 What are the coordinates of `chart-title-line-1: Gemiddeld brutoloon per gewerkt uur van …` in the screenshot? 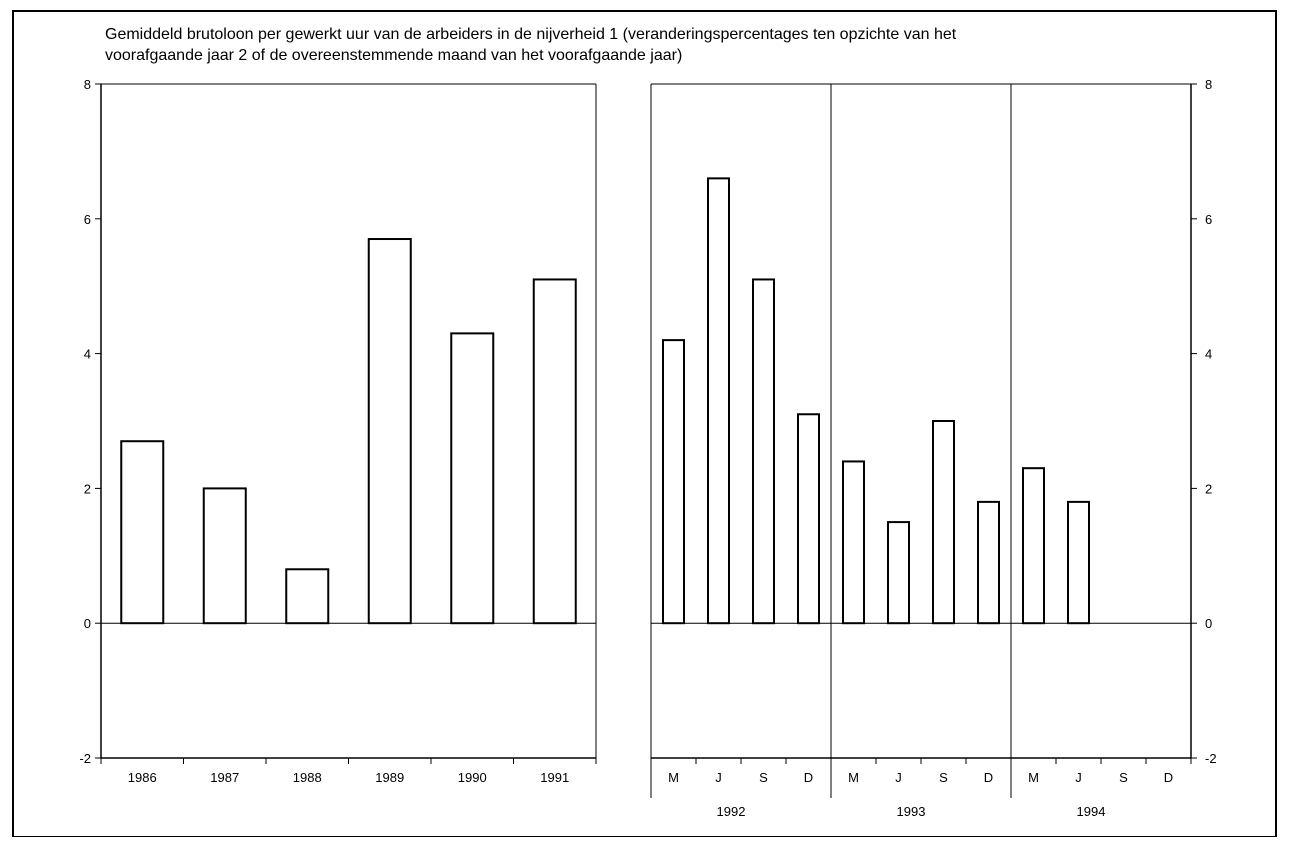 It's located at (531, 34).